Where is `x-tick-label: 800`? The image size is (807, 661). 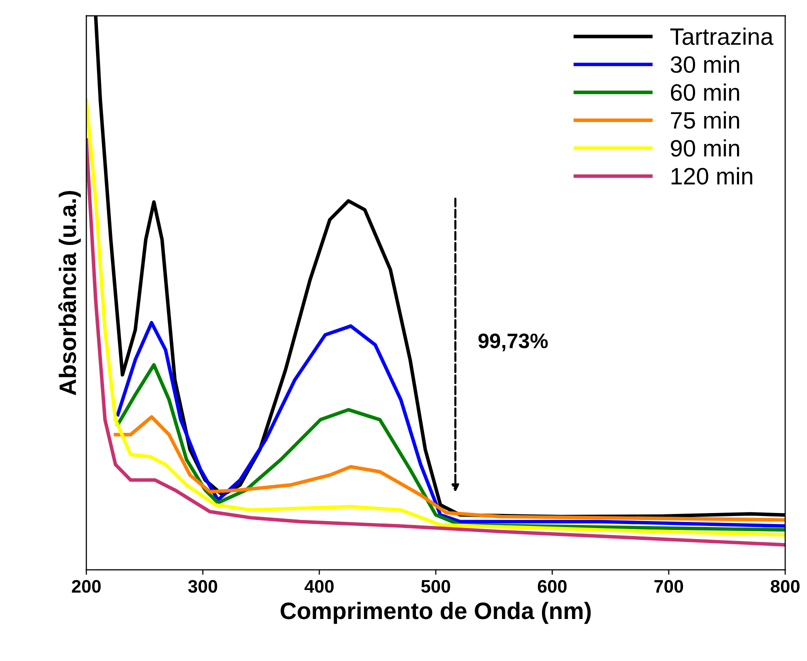
x-tick-label: 800 is located at coordinates (785, 586).